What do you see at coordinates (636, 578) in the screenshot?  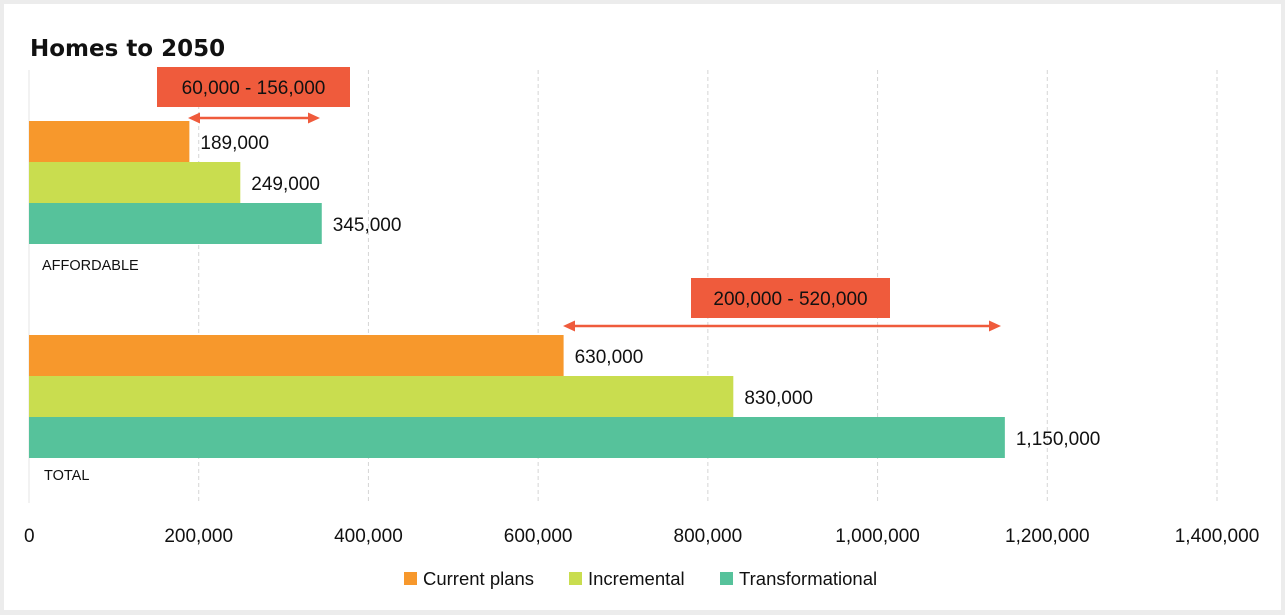 I see `legend-label-incremental: Incremental` at bounding box center [636, 578].